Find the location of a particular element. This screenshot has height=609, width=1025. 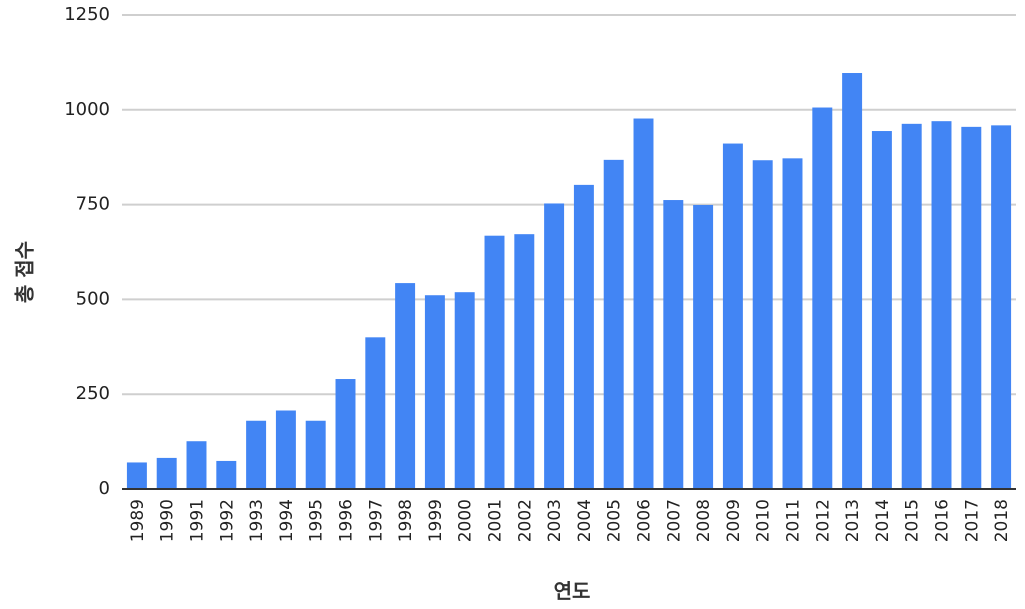

bar-2012 is located at coordinates (822, 298).